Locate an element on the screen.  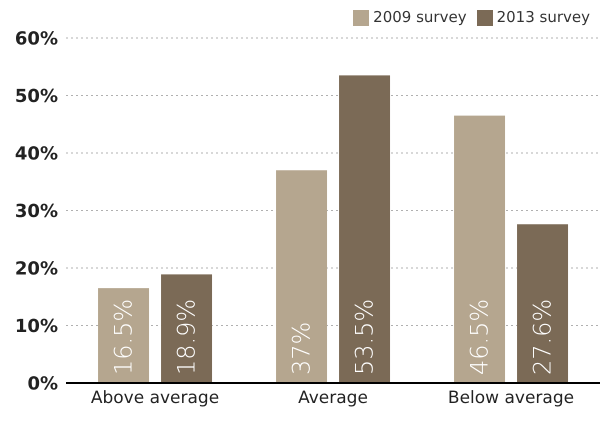
data-label: 16.5% is located at coordinates (124, 336).